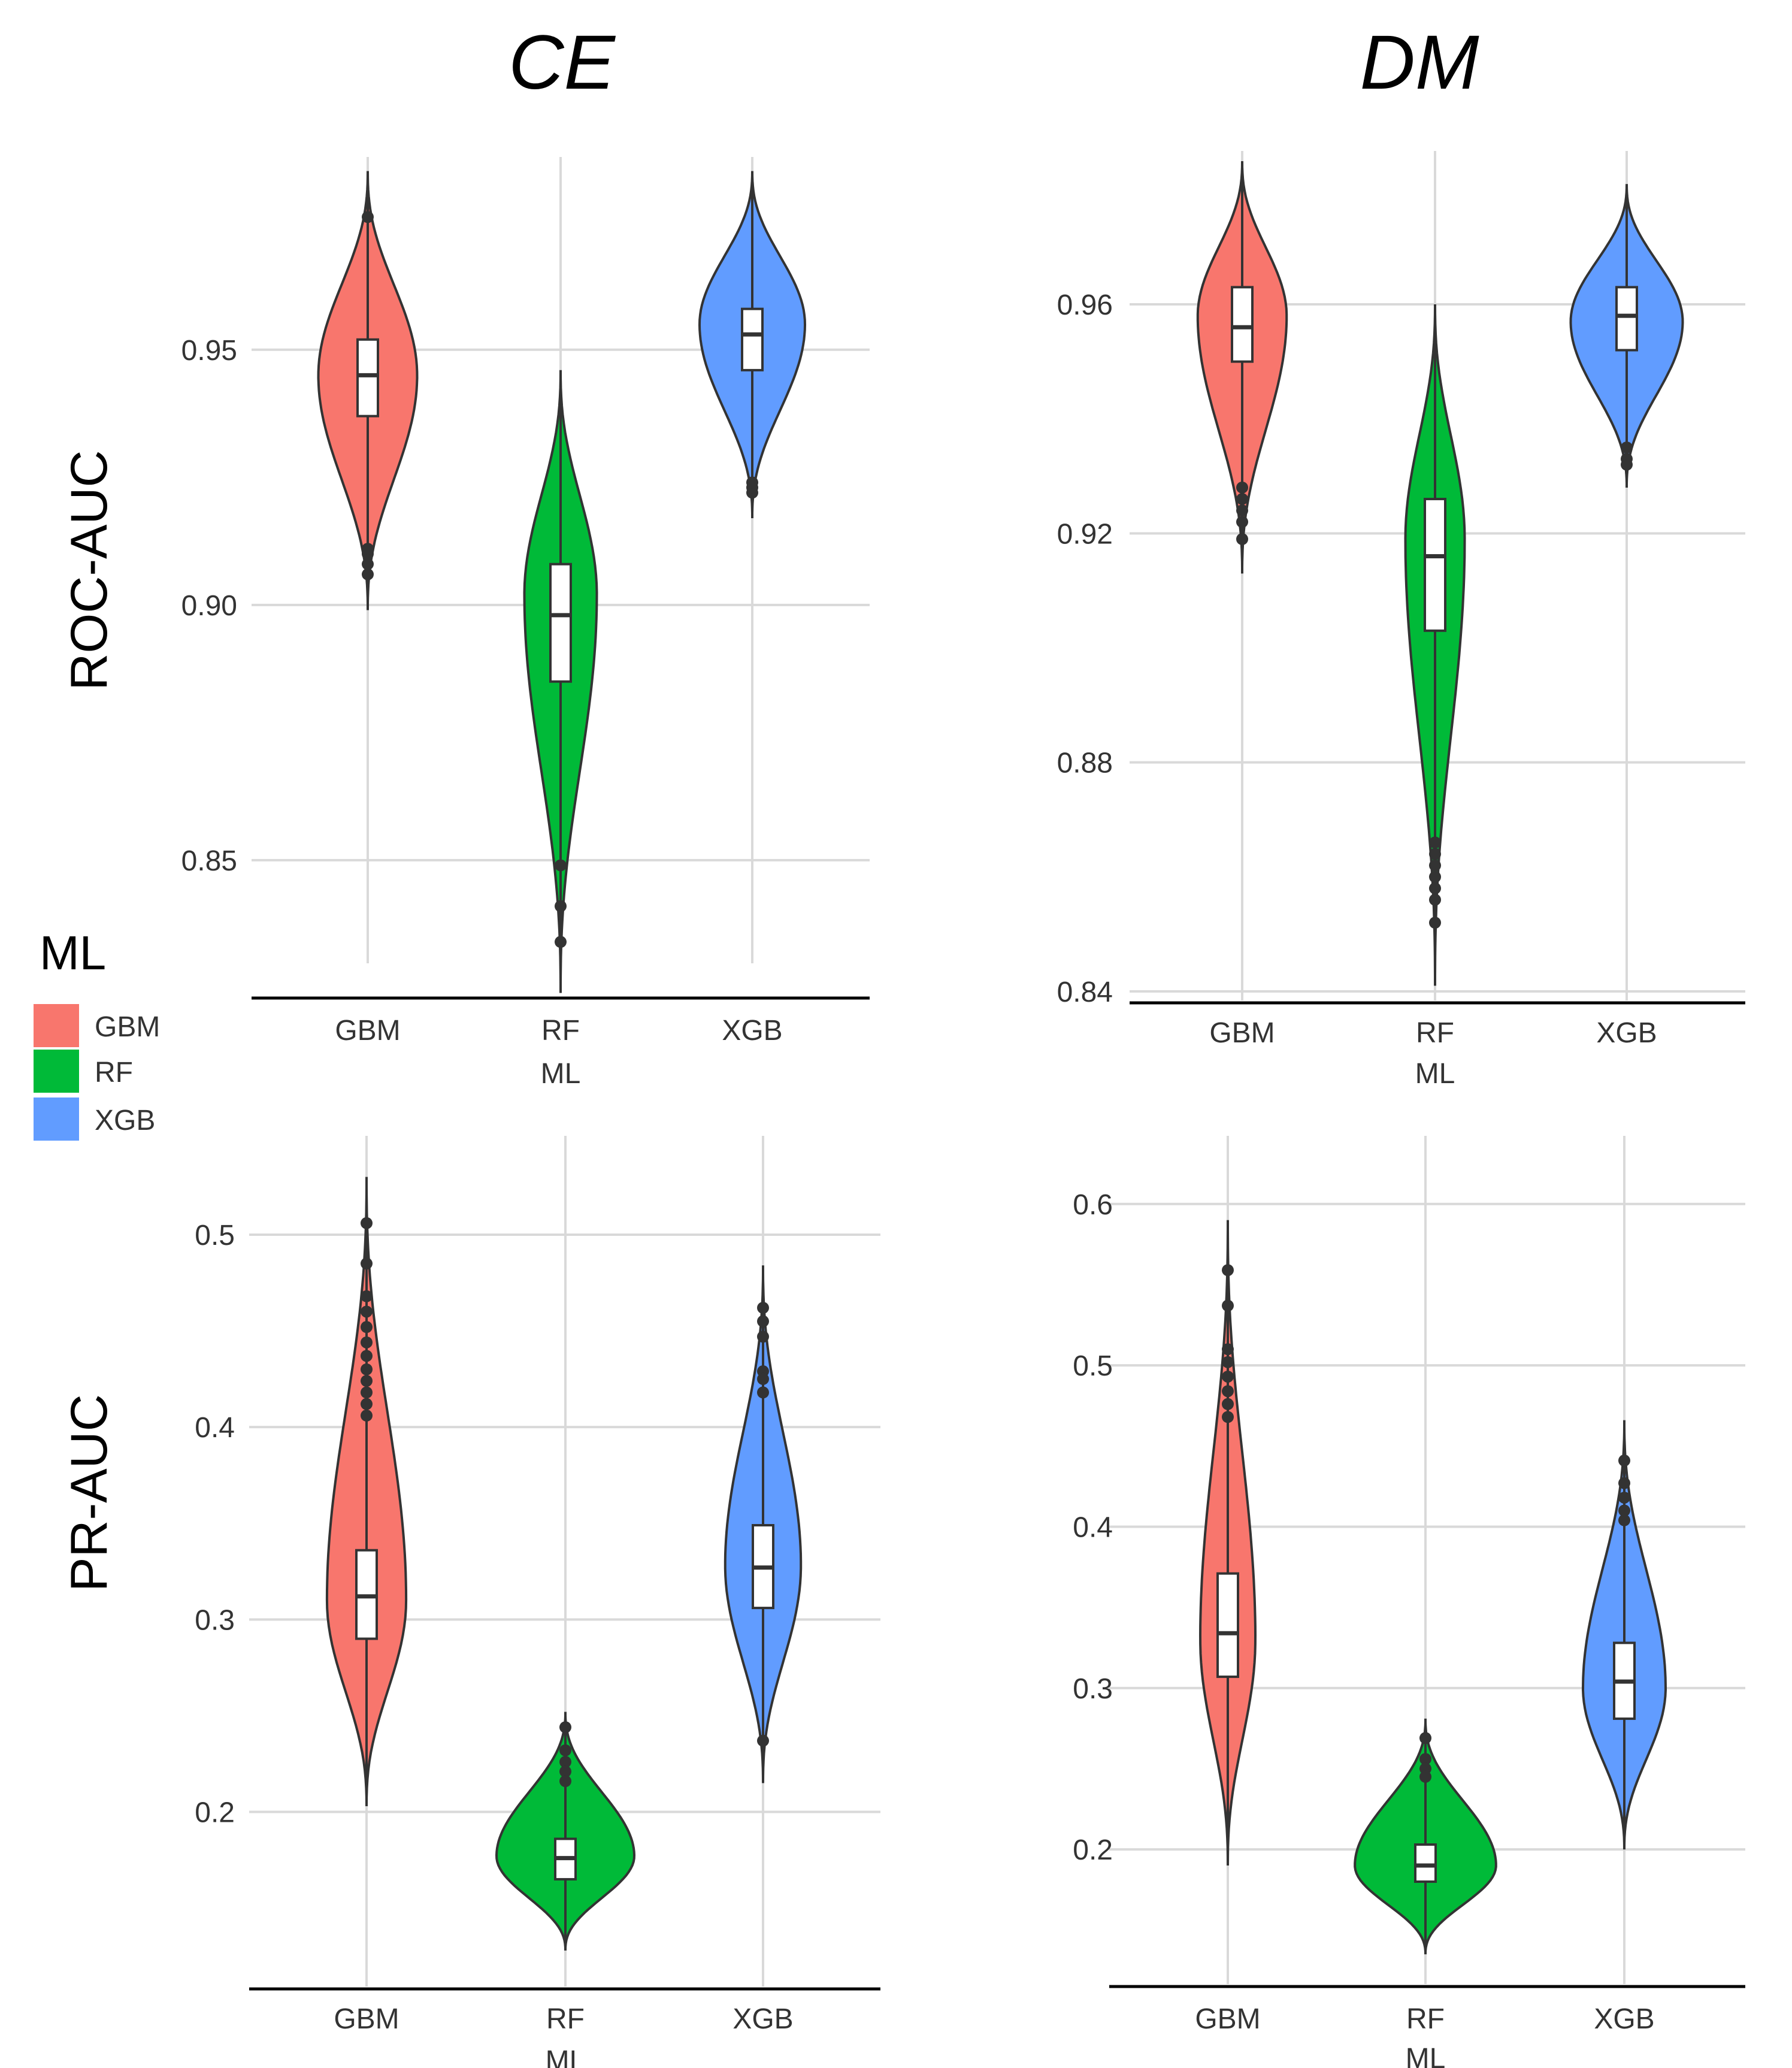  What do you see at coordinates (56, 1025) in the screenshot?
I see `legend-key-gbm` at bounding box center [56, 1025].